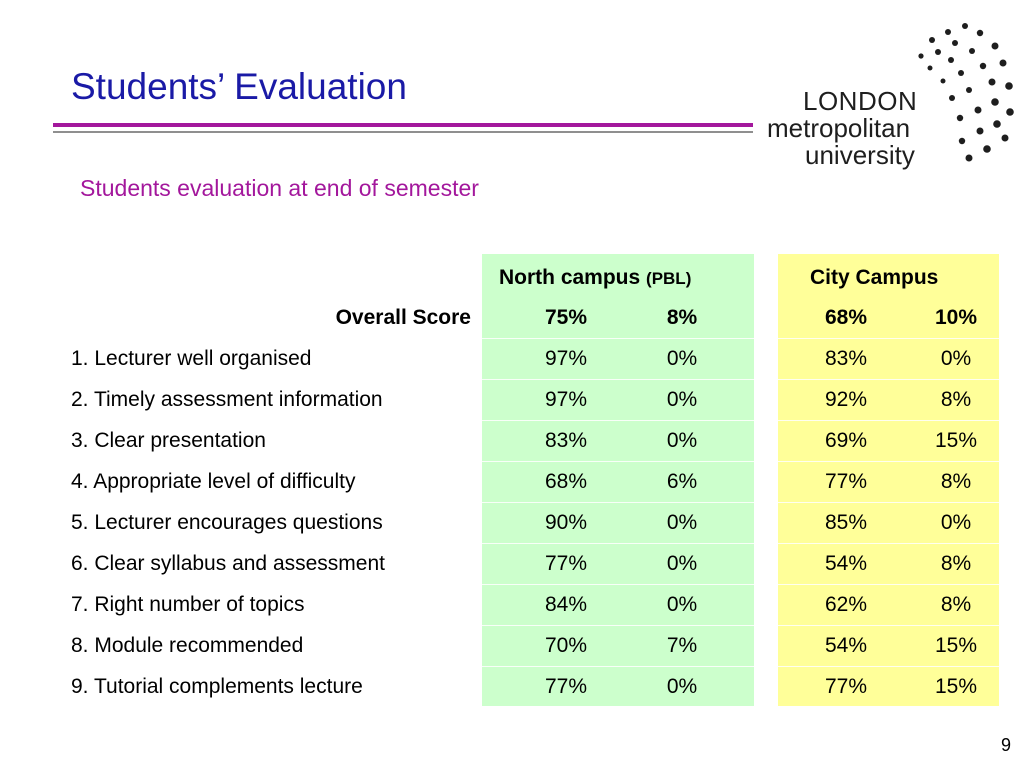 This screenshot has height=768, width=1024. Describe the element at coordinates (956, 317) in the screenshot. I see `overall-city-value-2: 10%` at that location.